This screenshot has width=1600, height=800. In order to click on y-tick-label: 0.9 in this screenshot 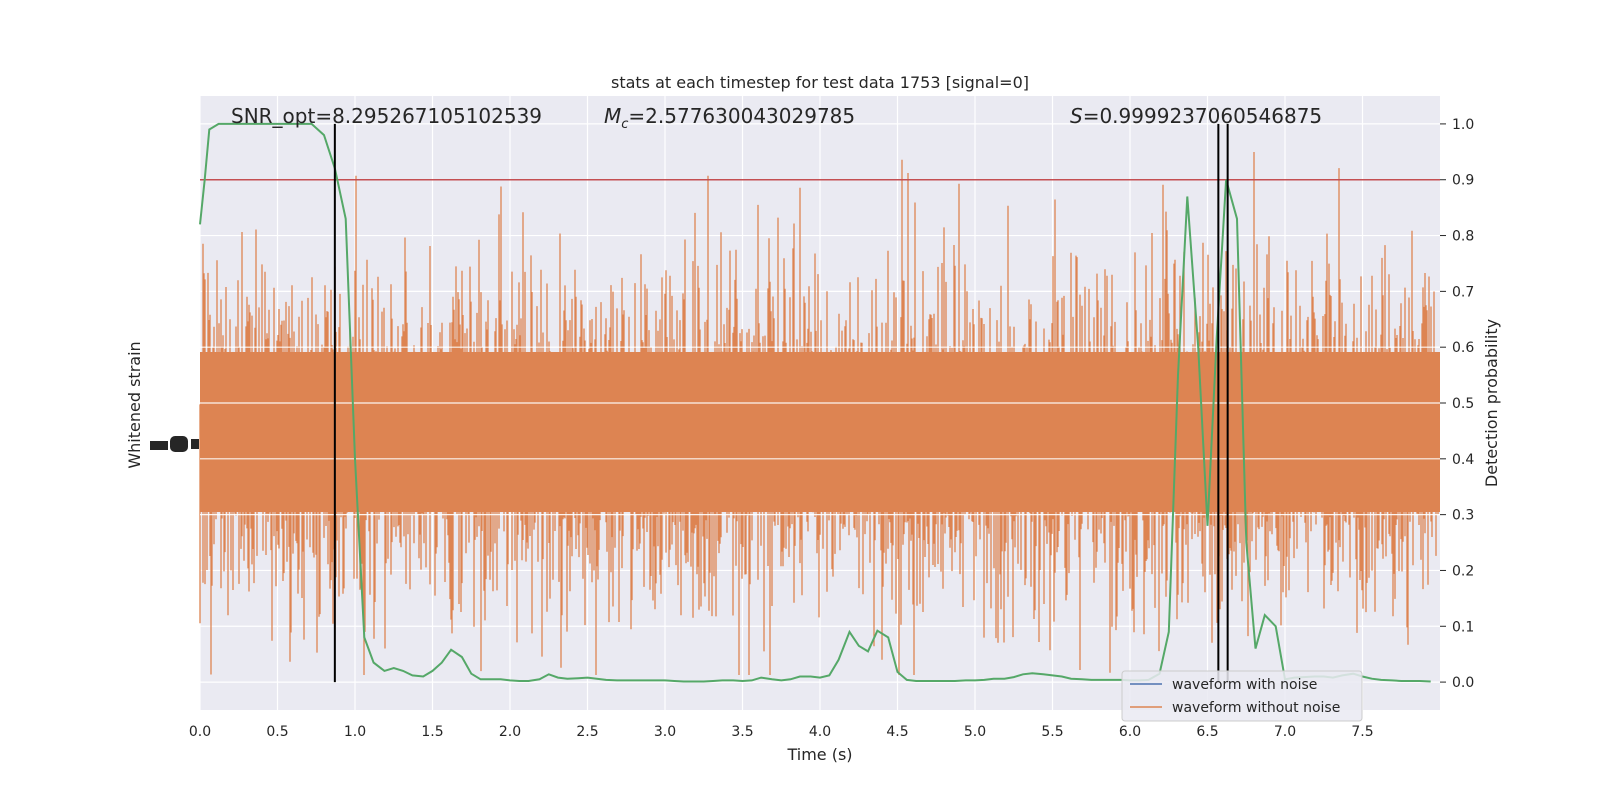, I will do `click(1463, 181)`.